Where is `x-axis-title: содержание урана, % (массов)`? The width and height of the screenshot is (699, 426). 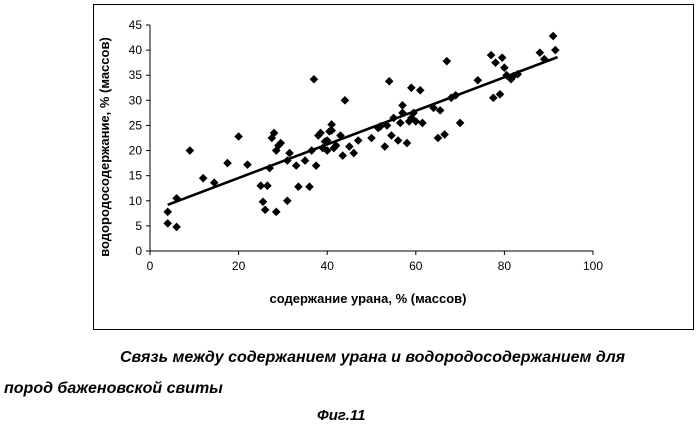 x-axis-title: содержание урана, % (массов) is located at coordinates (368, 298).